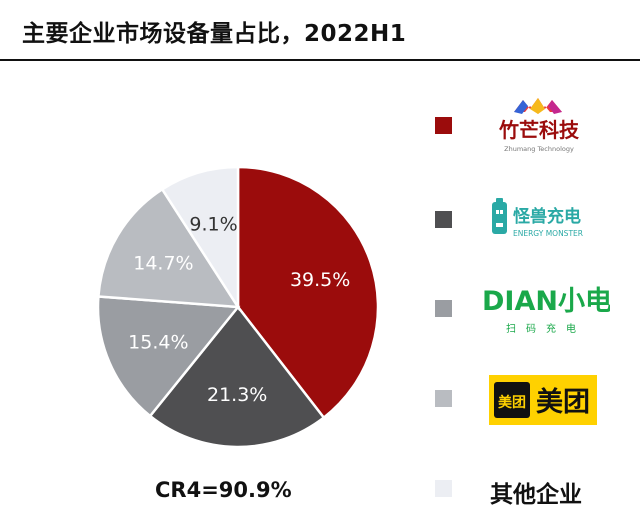 The image size is (640, 521). I want to click on legend-swatch-other, so click(443, 488).